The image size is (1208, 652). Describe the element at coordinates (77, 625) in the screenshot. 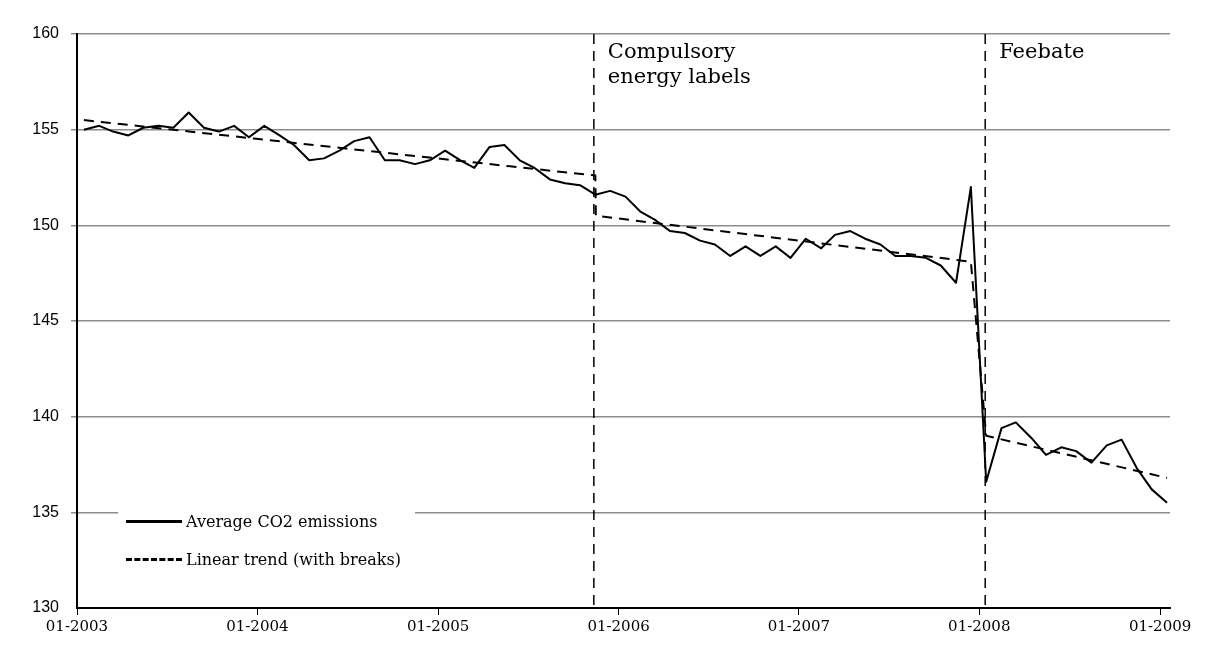

I see `x-tick-label: 01-2003` at that location.